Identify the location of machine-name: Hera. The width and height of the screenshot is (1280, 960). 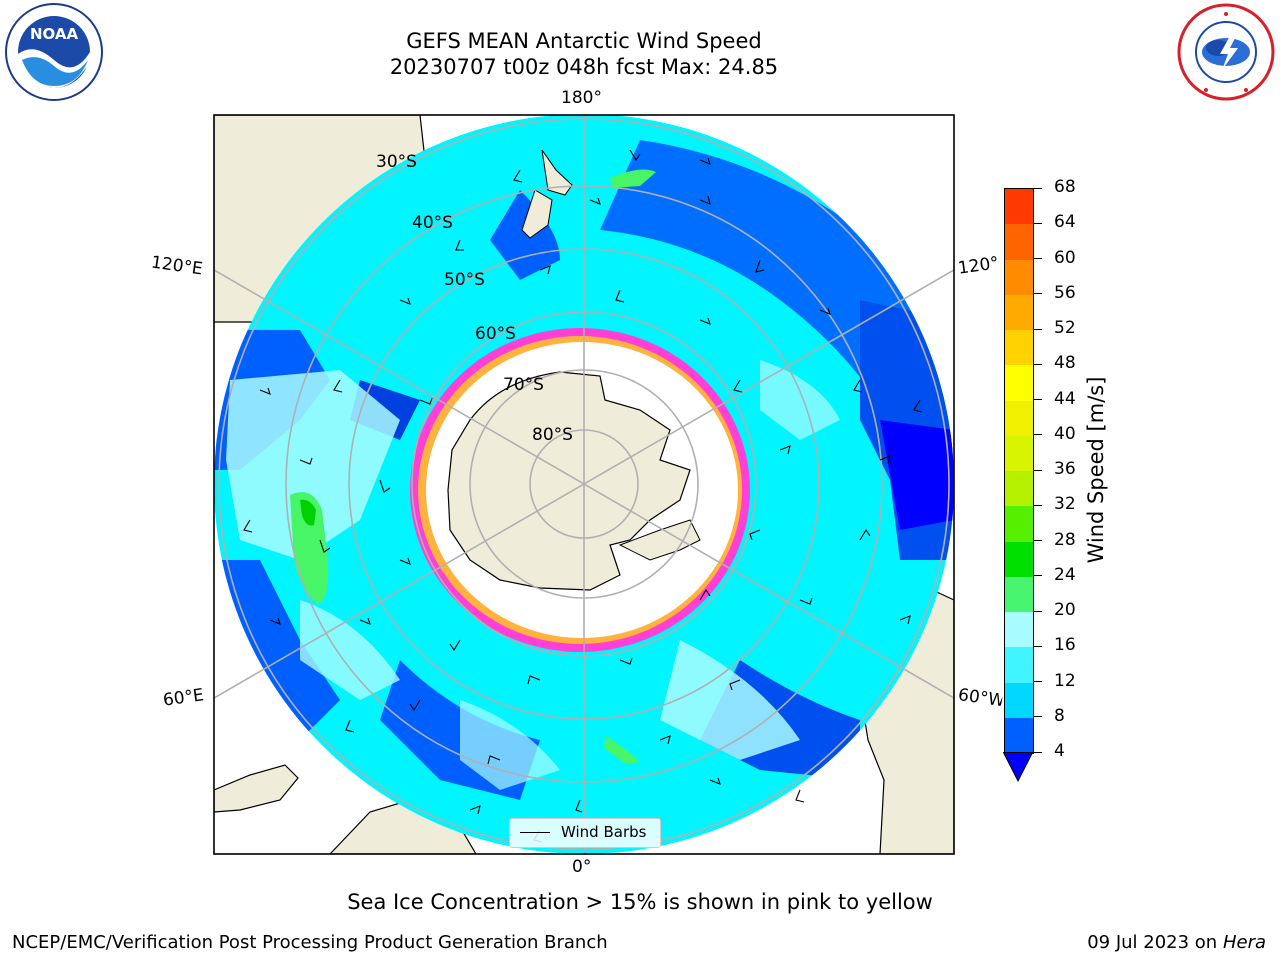
(1244, 942).